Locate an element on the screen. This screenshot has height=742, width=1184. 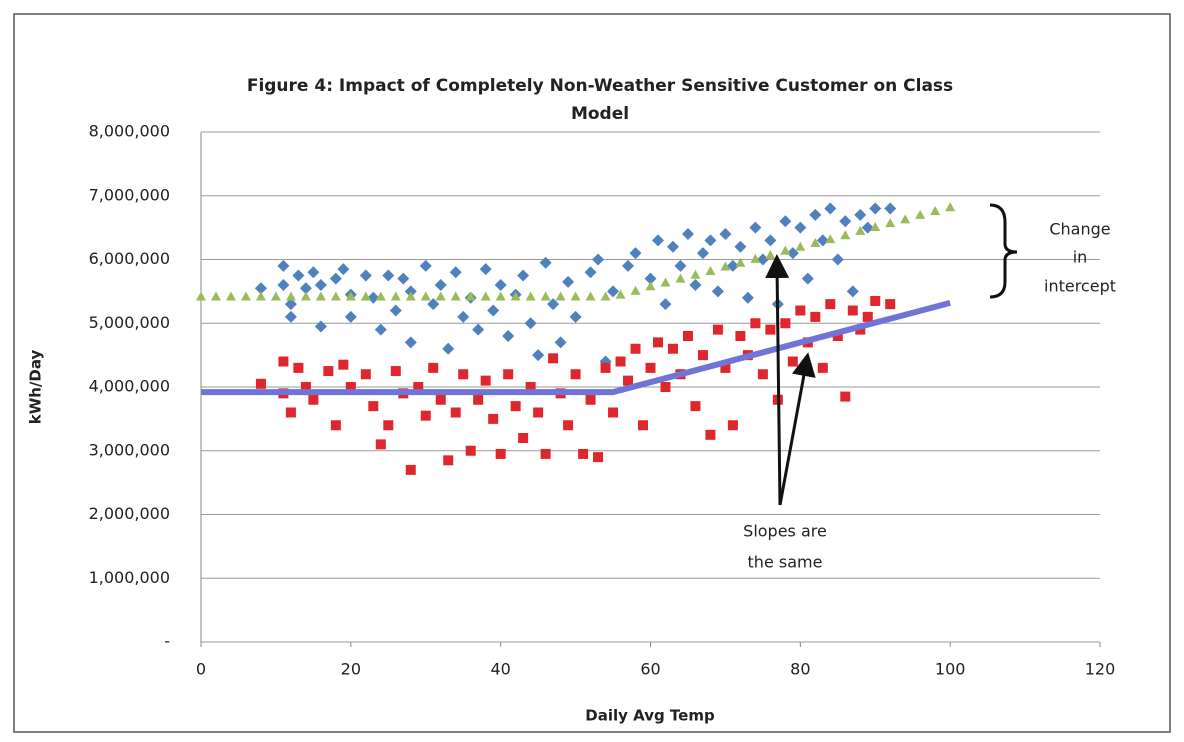
y-tick-label: 4,000,000 is located at coordinates (129, 386).